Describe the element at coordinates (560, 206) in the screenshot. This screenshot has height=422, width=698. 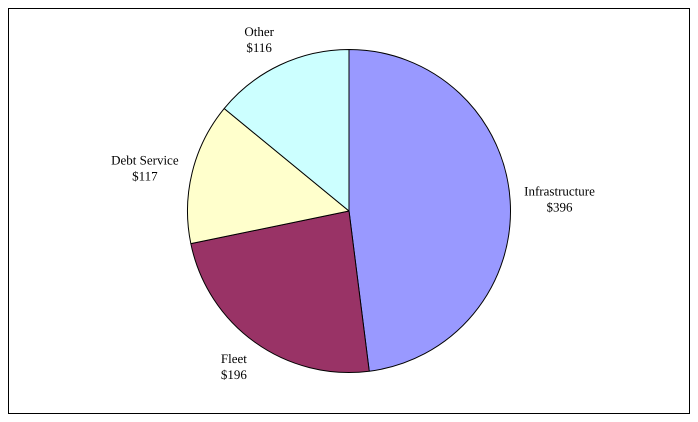
I see `data-label: $396` at that location.